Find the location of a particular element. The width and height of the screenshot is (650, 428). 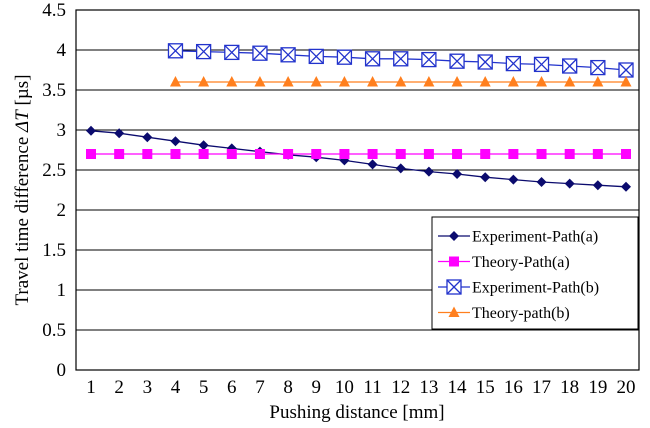

x-tick-label: 20 is located at coordinates (626, 387).